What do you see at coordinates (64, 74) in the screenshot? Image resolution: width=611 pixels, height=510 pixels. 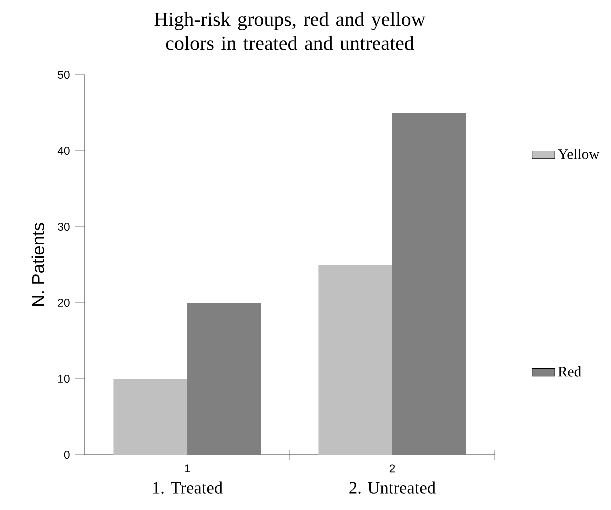 I see `y-tick-label: 50` at bounding box center [64, 74].